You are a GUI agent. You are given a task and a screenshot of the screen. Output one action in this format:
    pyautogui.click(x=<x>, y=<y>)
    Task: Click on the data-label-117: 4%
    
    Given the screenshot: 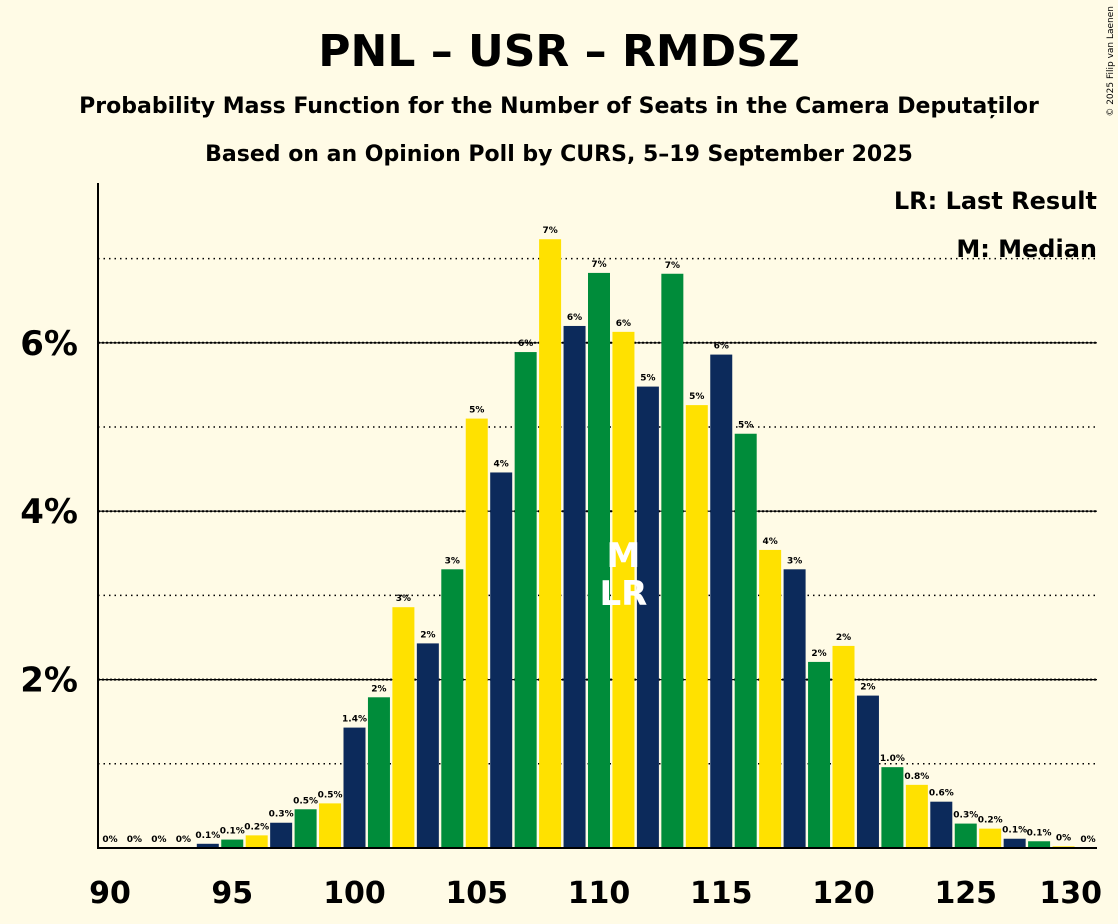 What is the action you would take?
    pyautogui.click(x=770, y=542)
    